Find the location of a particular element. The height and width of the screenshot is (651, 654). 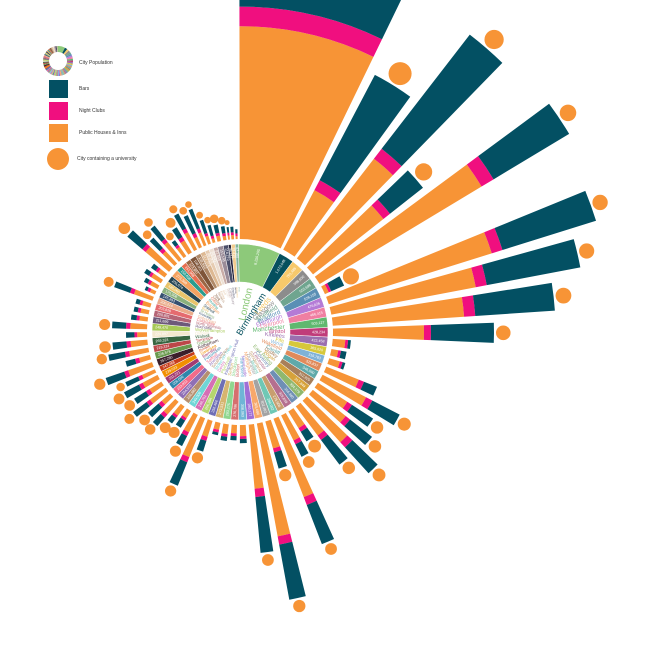

bar-pubs-gateshead is located at coordinates (143, 295).